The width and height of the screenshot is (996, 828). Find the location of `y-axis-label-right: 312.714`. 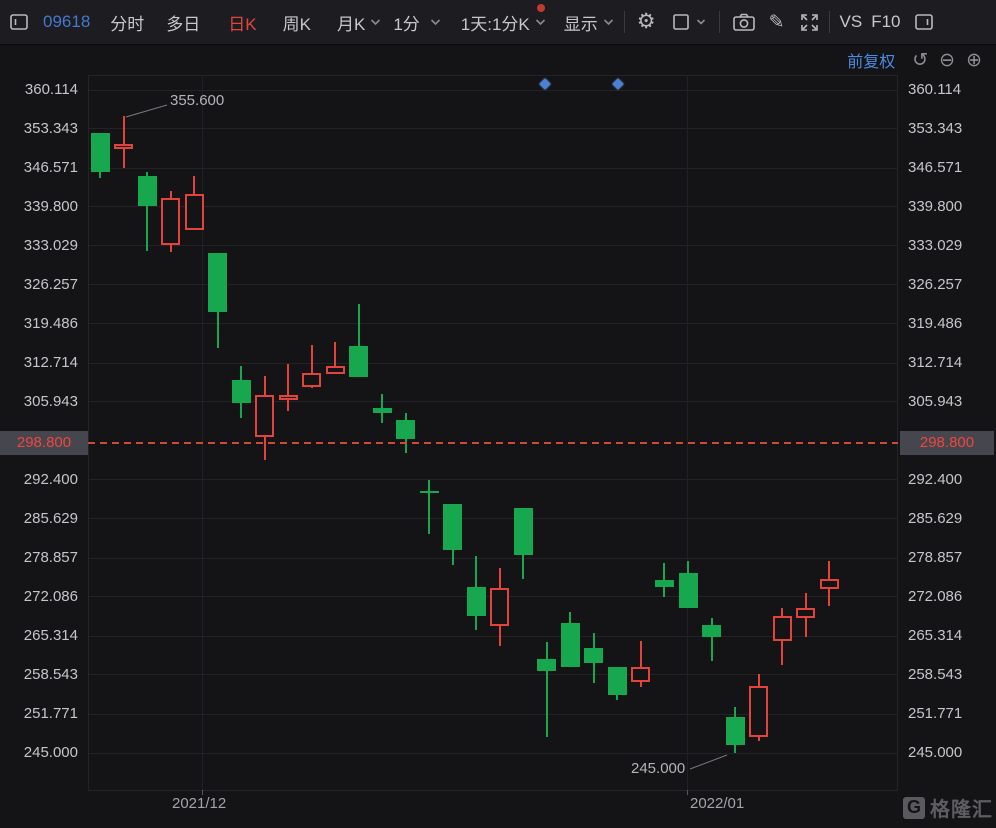

y-axis-label-right: 312.714 is located at coordinates (935, 362).